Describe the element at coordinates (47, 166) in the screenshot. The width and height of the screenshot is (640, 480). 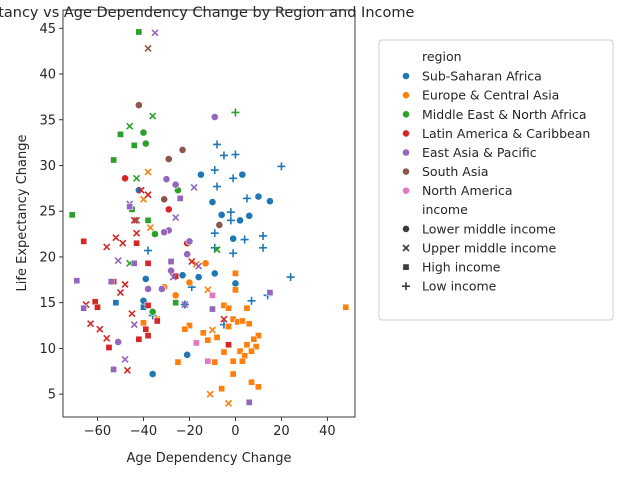
I see `y-tick-label: 30` at that location.